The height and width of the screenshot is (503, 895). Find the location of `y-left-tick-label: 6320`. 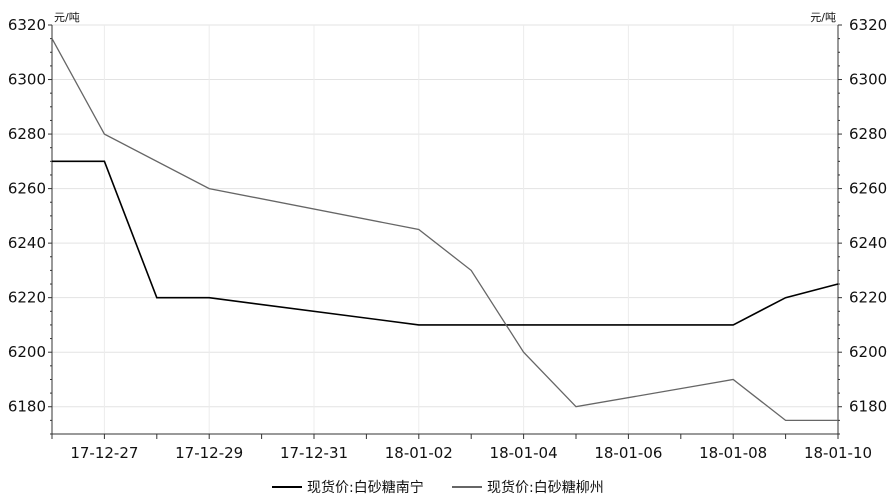

y-left-tick-label: 6320 is located at coordinates (27, 25).